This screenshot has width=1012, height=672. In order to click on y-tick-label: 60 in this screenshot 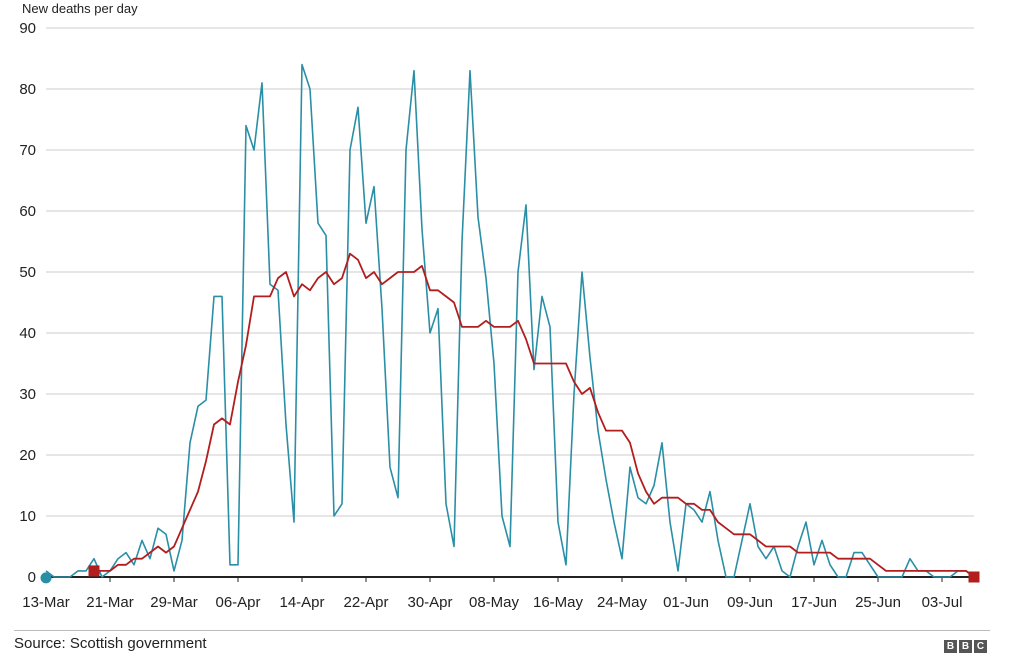, I will do `click(27, 211)`.